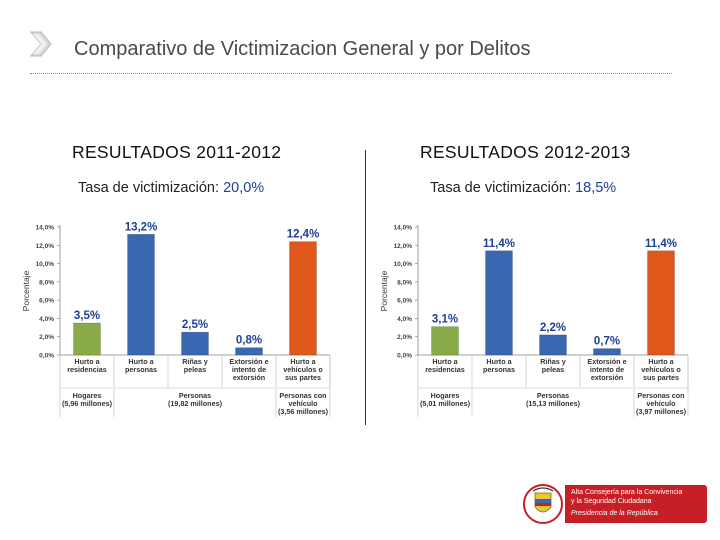 This screenshot has width=720, height=540. What do you see at coordinates (303, 235) in the screenshot?
I see `bar-value-label: 12,4%` at bounding box center [303, 235].